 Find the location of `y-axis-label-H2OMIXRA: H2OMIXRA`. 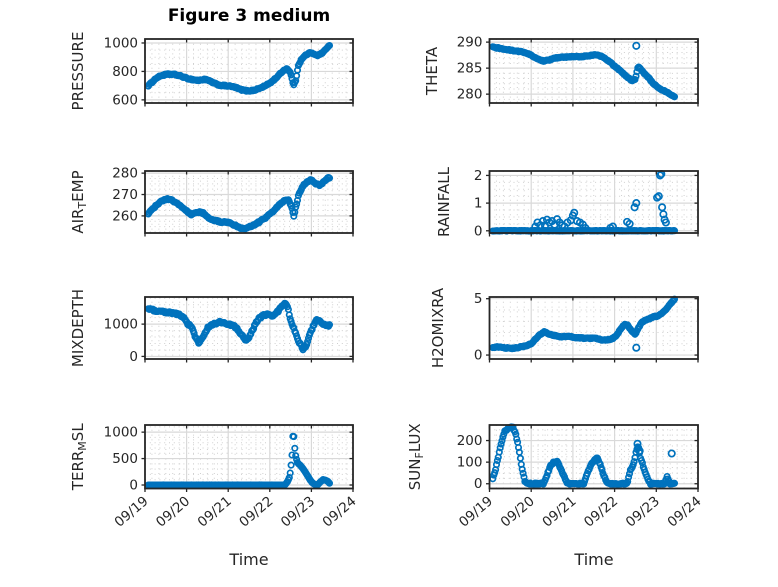

y-axis-label-H2OMIXRA: H2OMIXRA is located at coordinates (438, 327).